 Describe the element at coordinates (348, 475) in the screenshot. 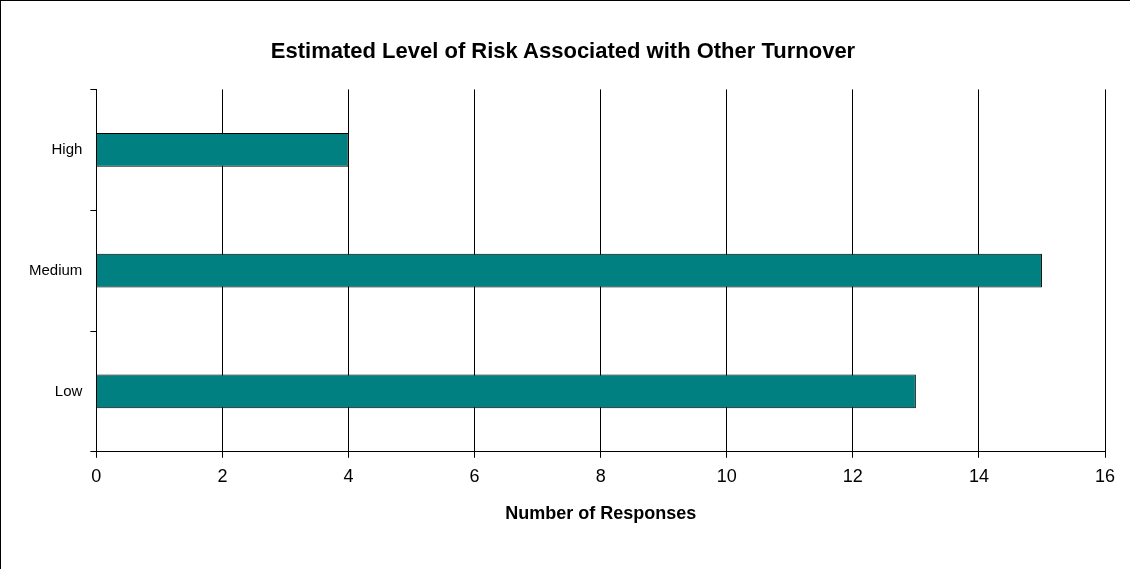

I see `x-tick-label: 4` at that location.